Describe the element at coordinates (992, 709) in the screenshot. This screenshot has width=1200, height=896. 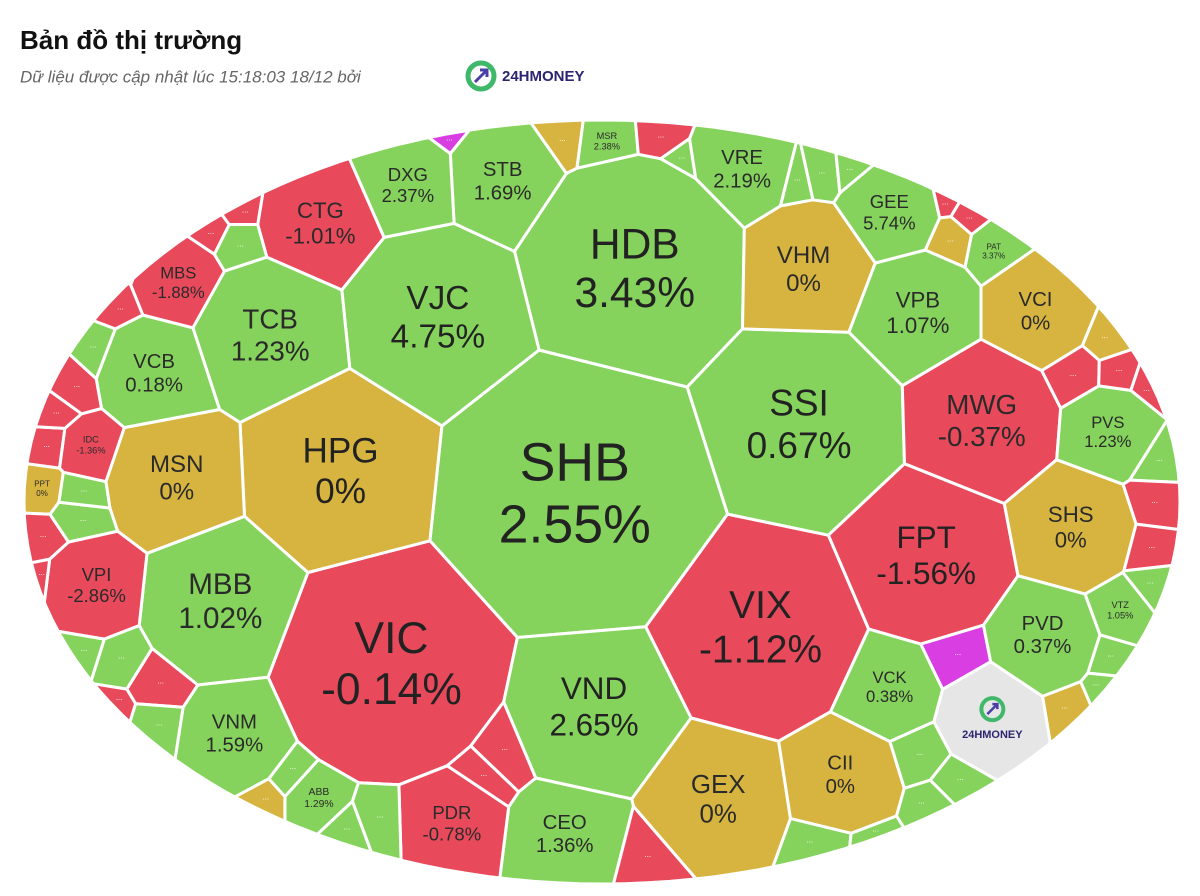
I see `brand-arrow` at that location.